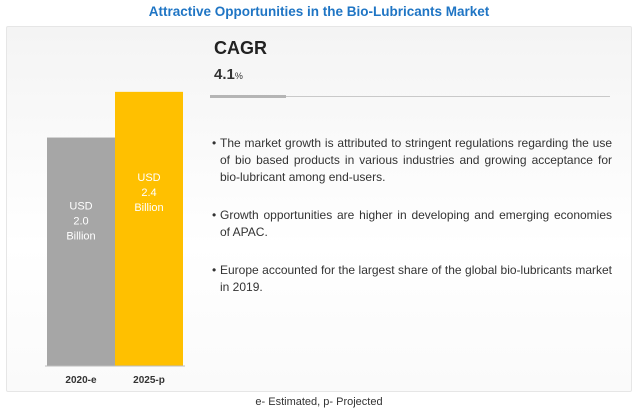 The image size is (638, 416). What do you see at coordinates (149, 228) in the screenshot?
I see `bar-2025-p` at bounding box center [149, 228].